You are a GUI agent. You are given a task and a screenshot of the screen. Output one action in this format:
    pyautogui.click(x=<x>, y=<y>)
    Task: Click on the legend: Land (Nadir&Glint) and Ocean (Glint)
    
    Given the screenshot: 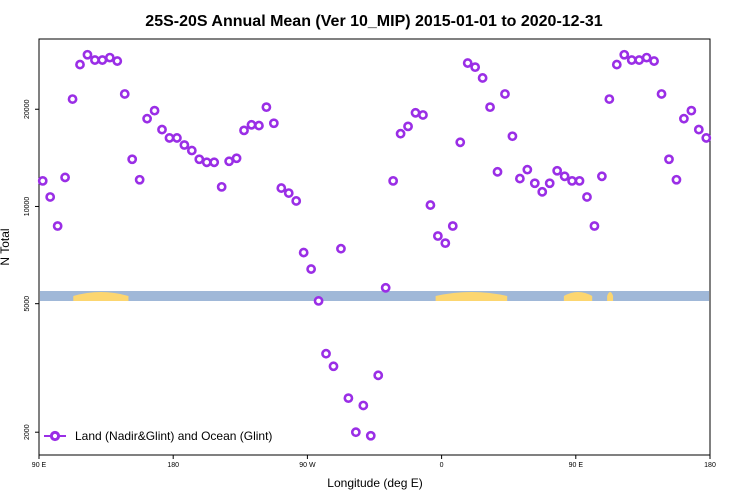 What is the action you would take?
    pyautogui.click(x=158, y=436)
    